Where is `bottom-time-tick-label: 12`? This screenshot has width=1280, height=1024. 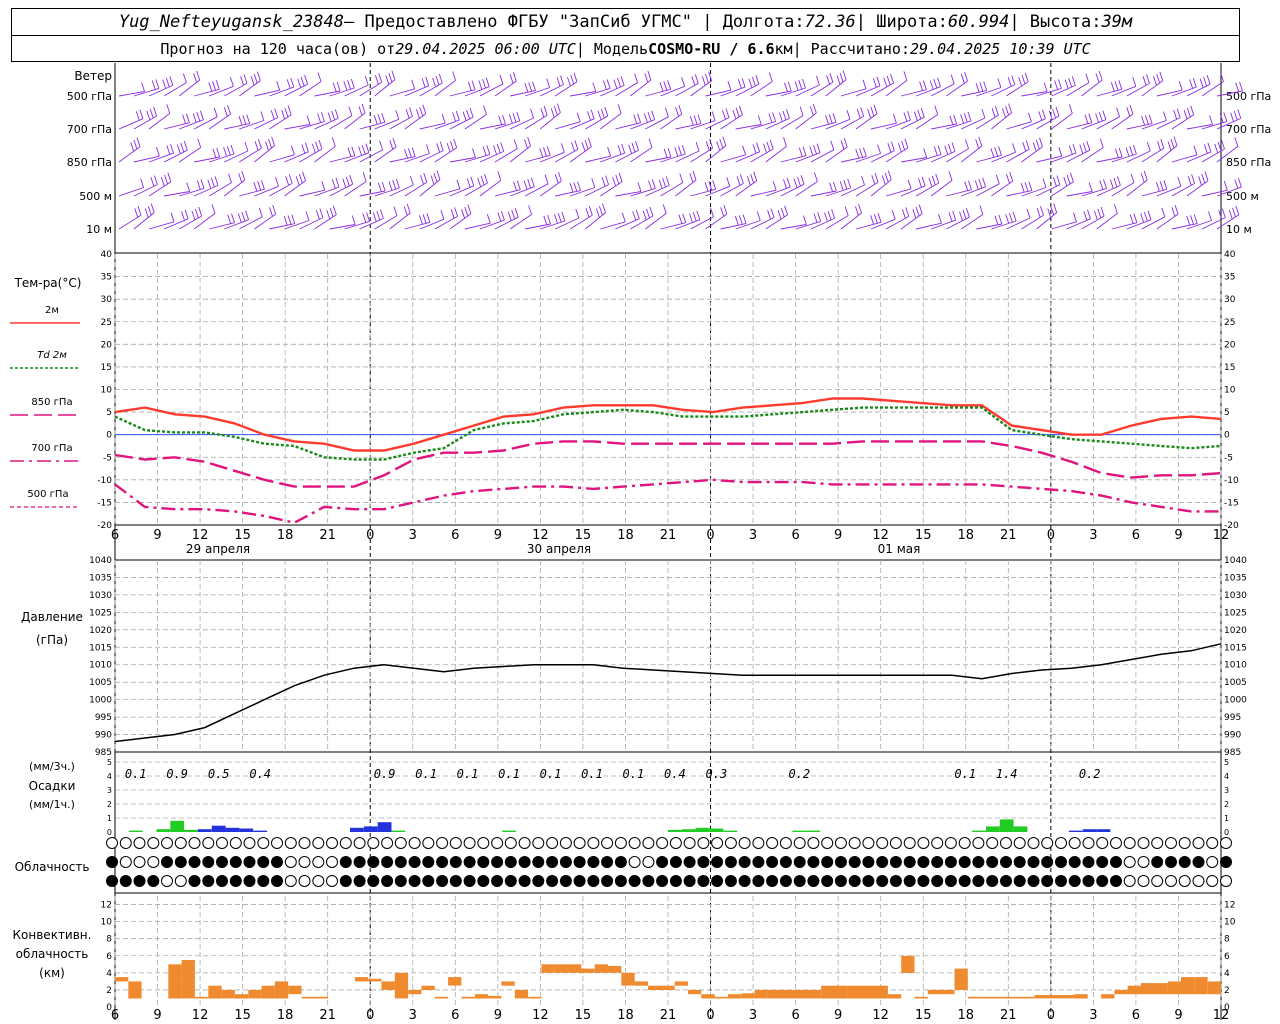
bottom-time-tick-label: 12 is located at coordinates (880, 1015).